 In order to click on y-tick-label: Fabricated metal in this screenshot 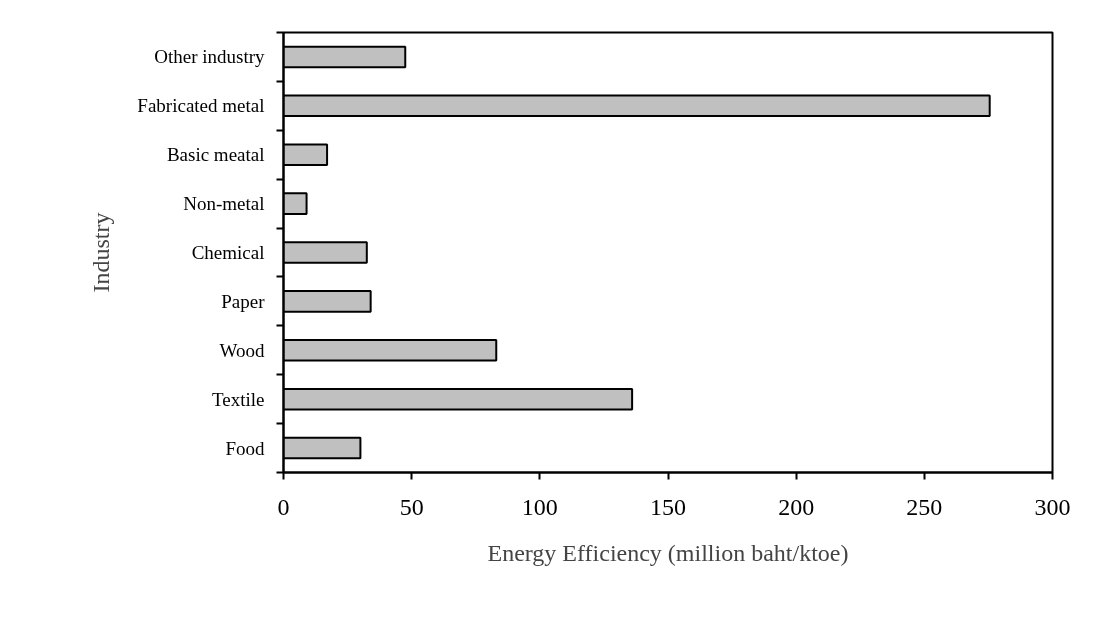, I will do `click(201, 106)`.